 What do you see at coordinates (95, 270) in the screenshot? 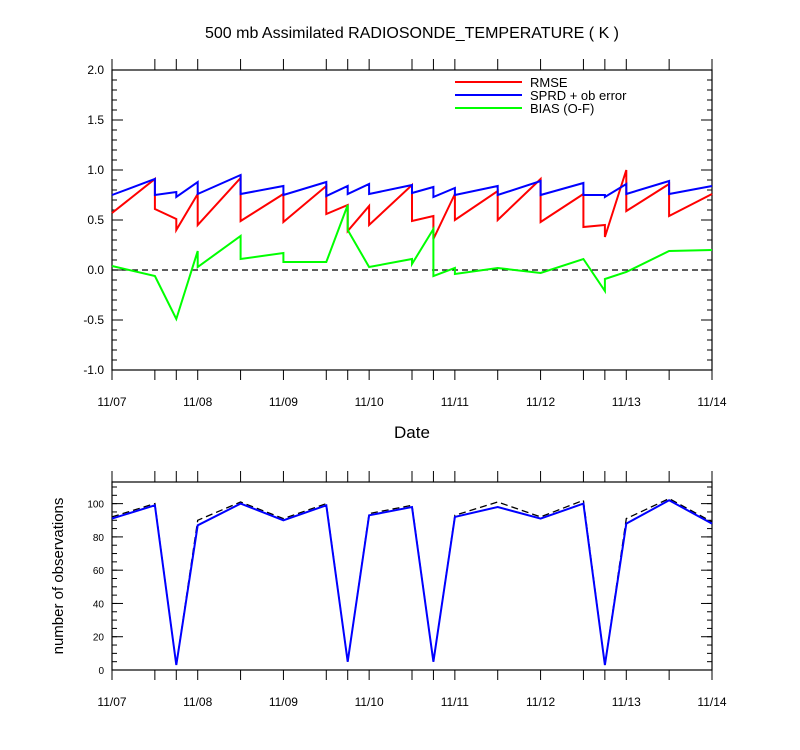
I see `y-tick-label: 0.0` at bounding box center [95, 270].